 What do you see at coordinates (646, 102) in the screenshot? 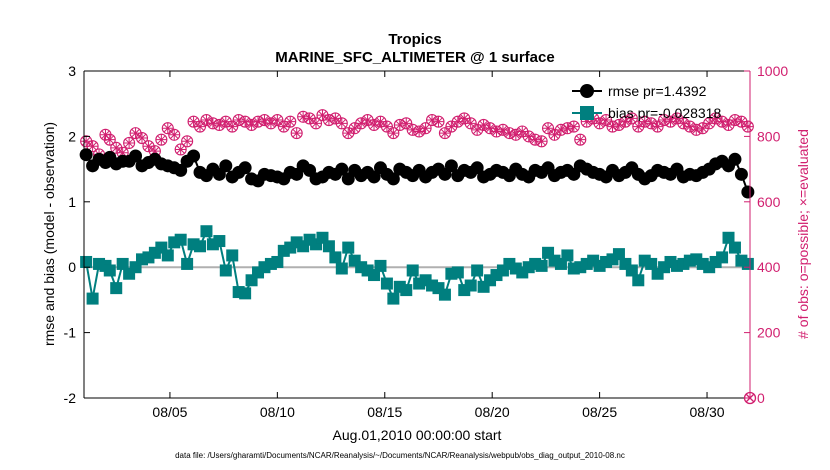
I see `legend: rmse pr=1.4392 bias pr=-0.028318` at bounding box center [646, 102].